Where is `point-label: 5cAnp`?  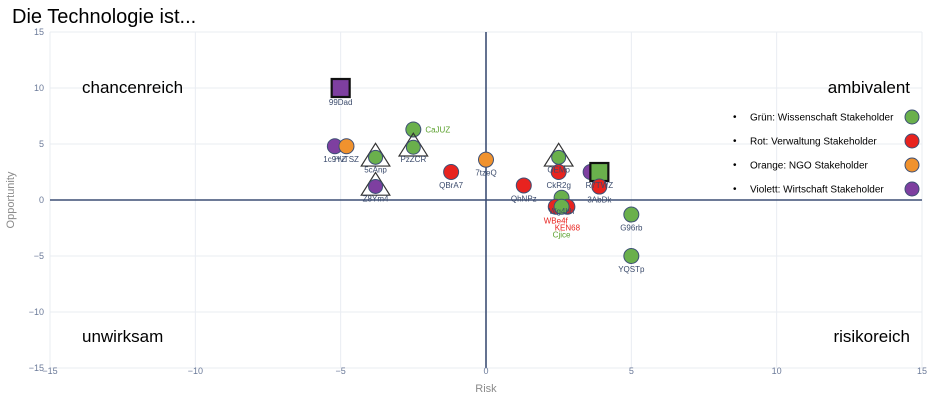 point-label: 5cAnp is located at coordinates (375, 169).